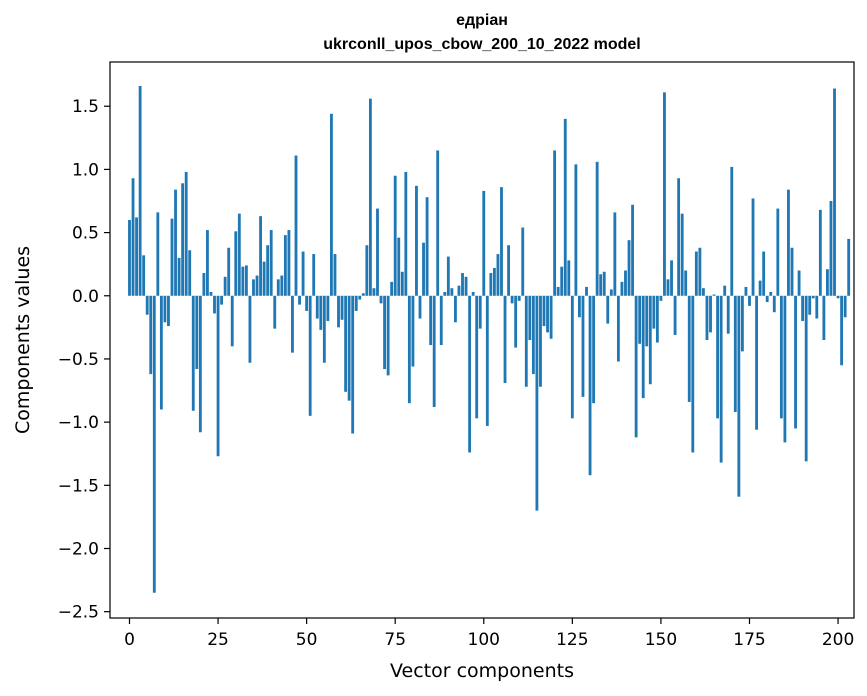 The height and width of the screenshot is (696, 867). I want to click on y-tick-label: 0.0, so click(85, 297).